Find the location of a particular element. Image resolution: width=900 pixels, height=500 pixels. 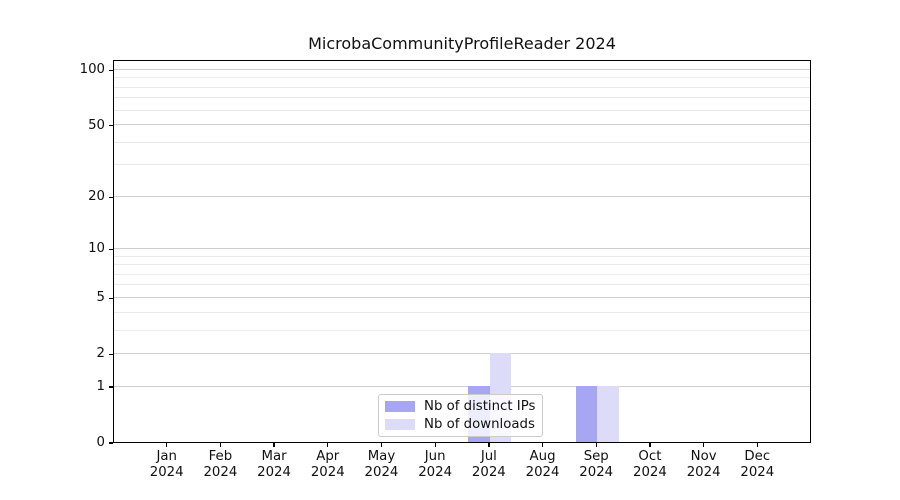

bar-nb-of-downloads-sep-2024 is located at coordinates (608, 414).